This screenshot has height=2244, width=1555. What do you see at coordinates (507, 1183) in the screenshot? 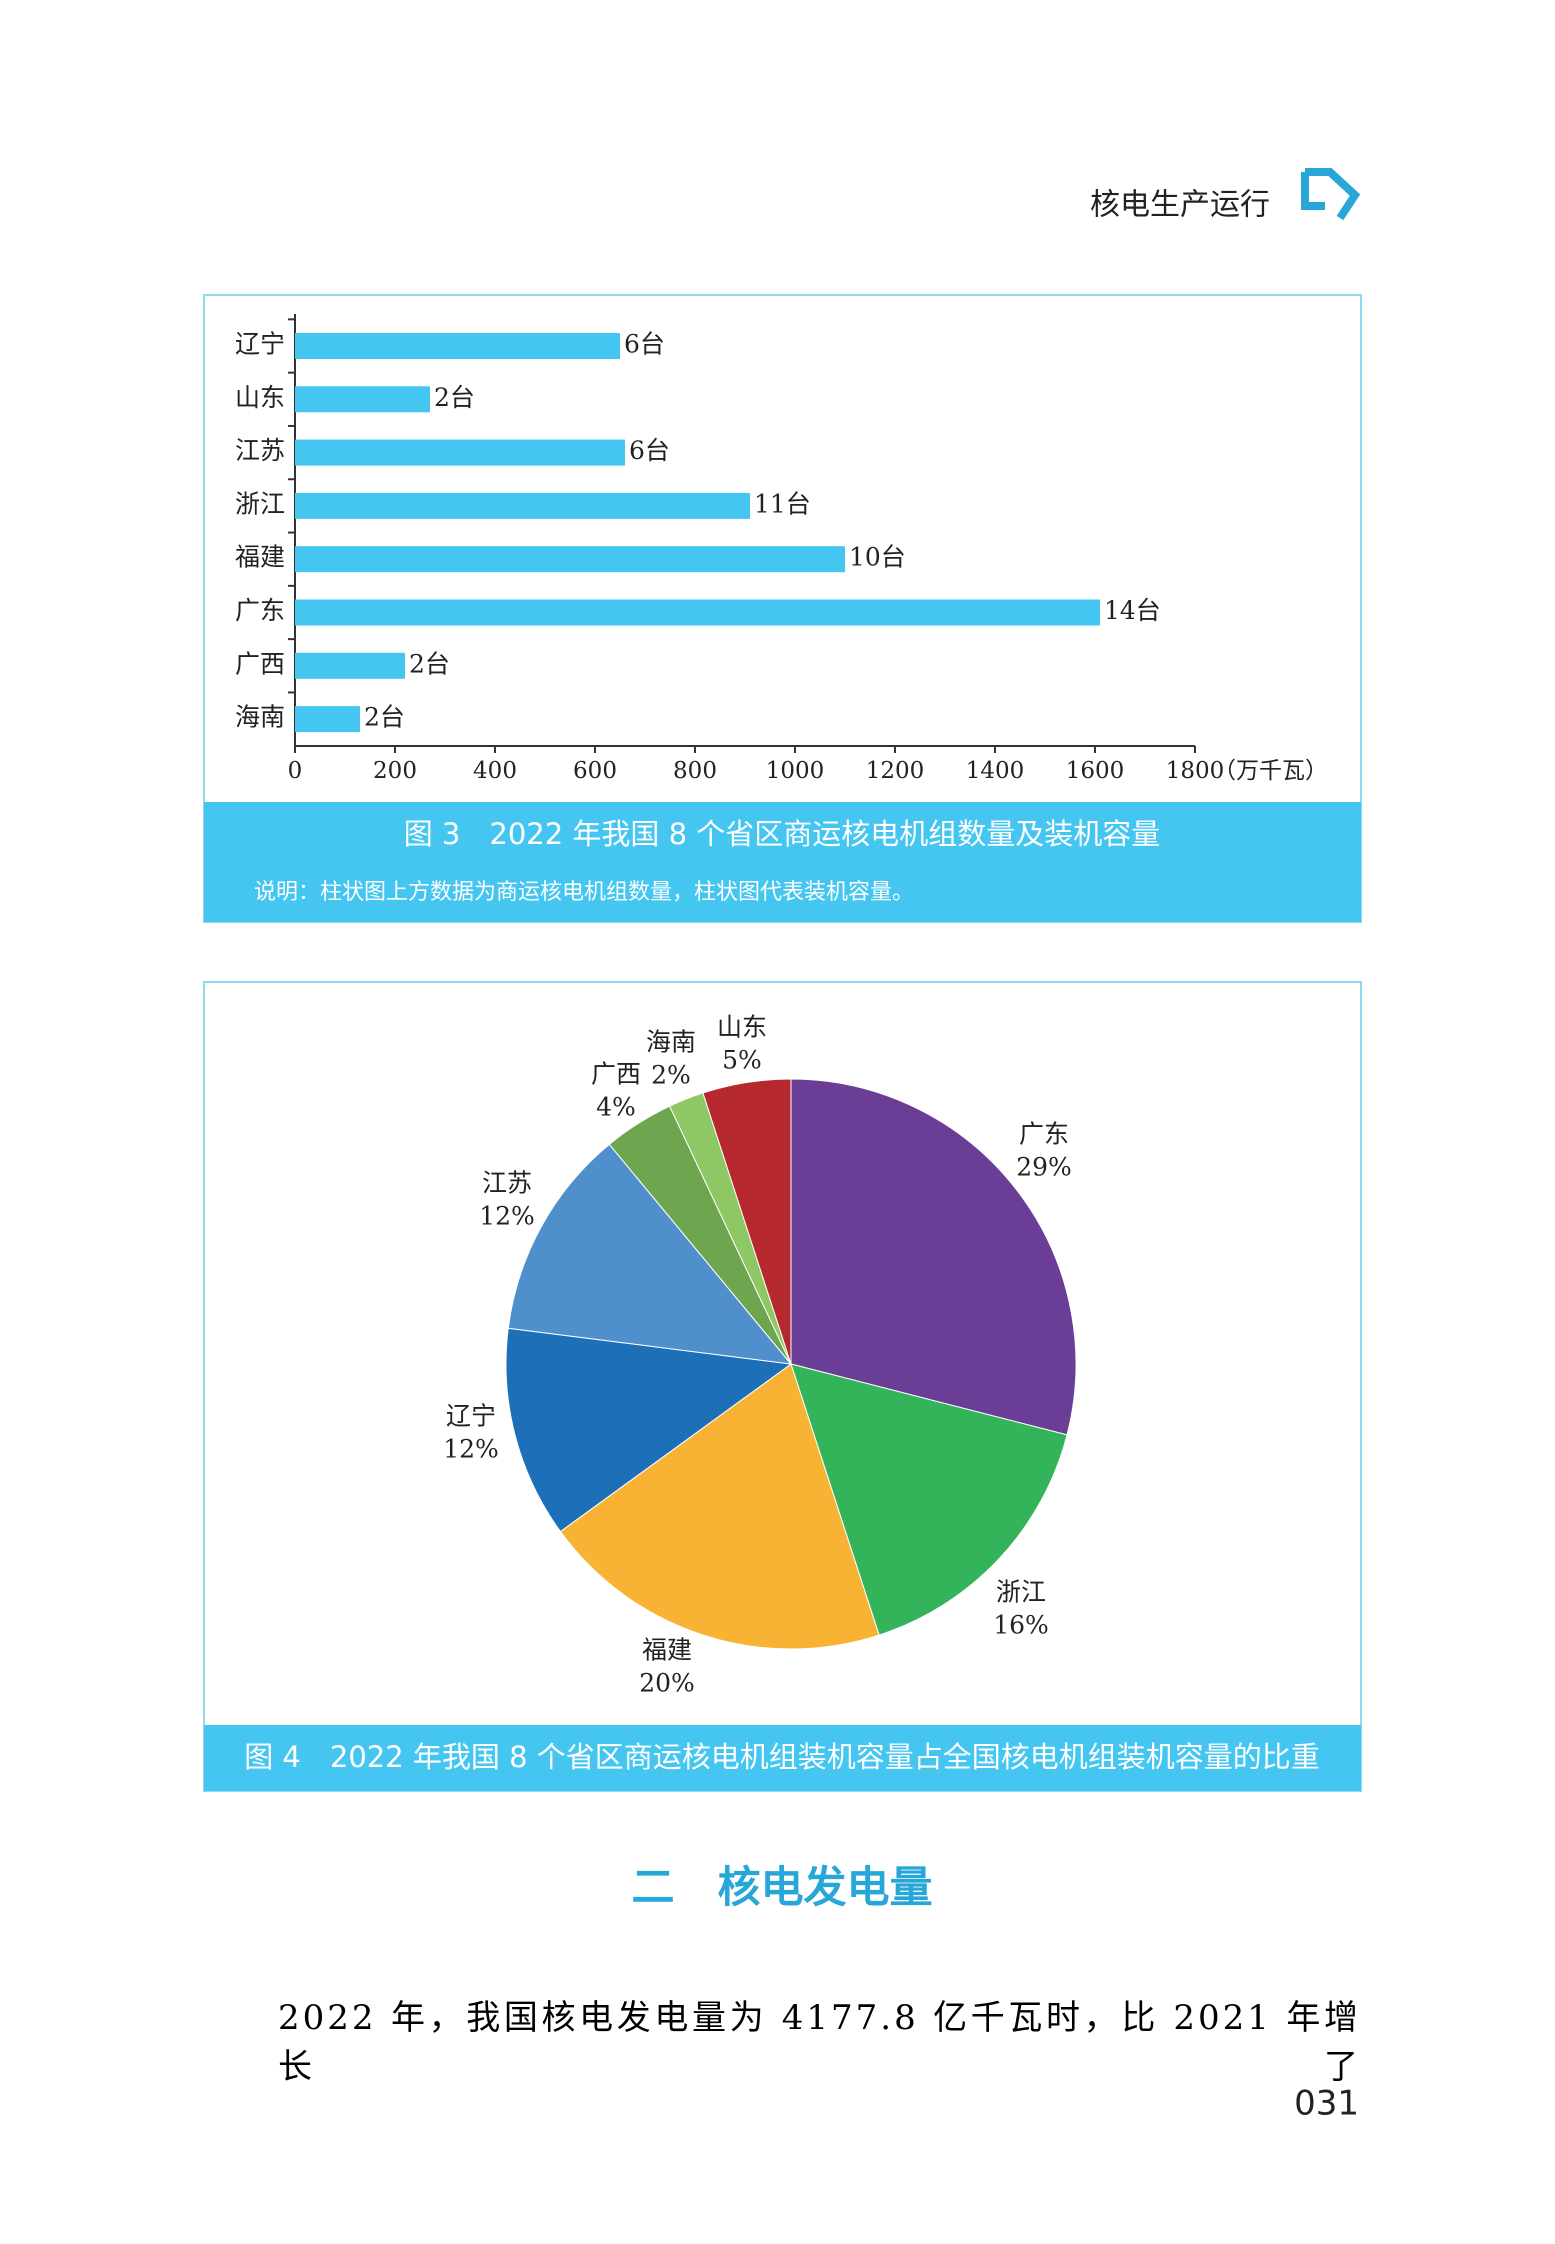
I see `slice-label: 江苏` at bounding box center [507, 1183].